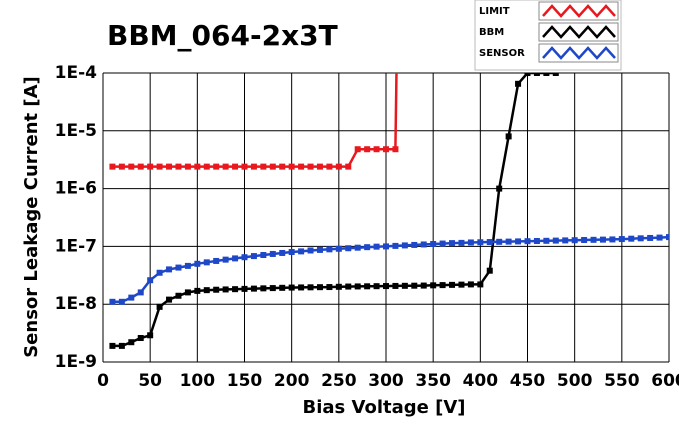 The height and width of the screenshot is (425, 679). Describe the element at coordinates (433, 381) in the screenshot. I see `x-tick-label: 350` at that location.